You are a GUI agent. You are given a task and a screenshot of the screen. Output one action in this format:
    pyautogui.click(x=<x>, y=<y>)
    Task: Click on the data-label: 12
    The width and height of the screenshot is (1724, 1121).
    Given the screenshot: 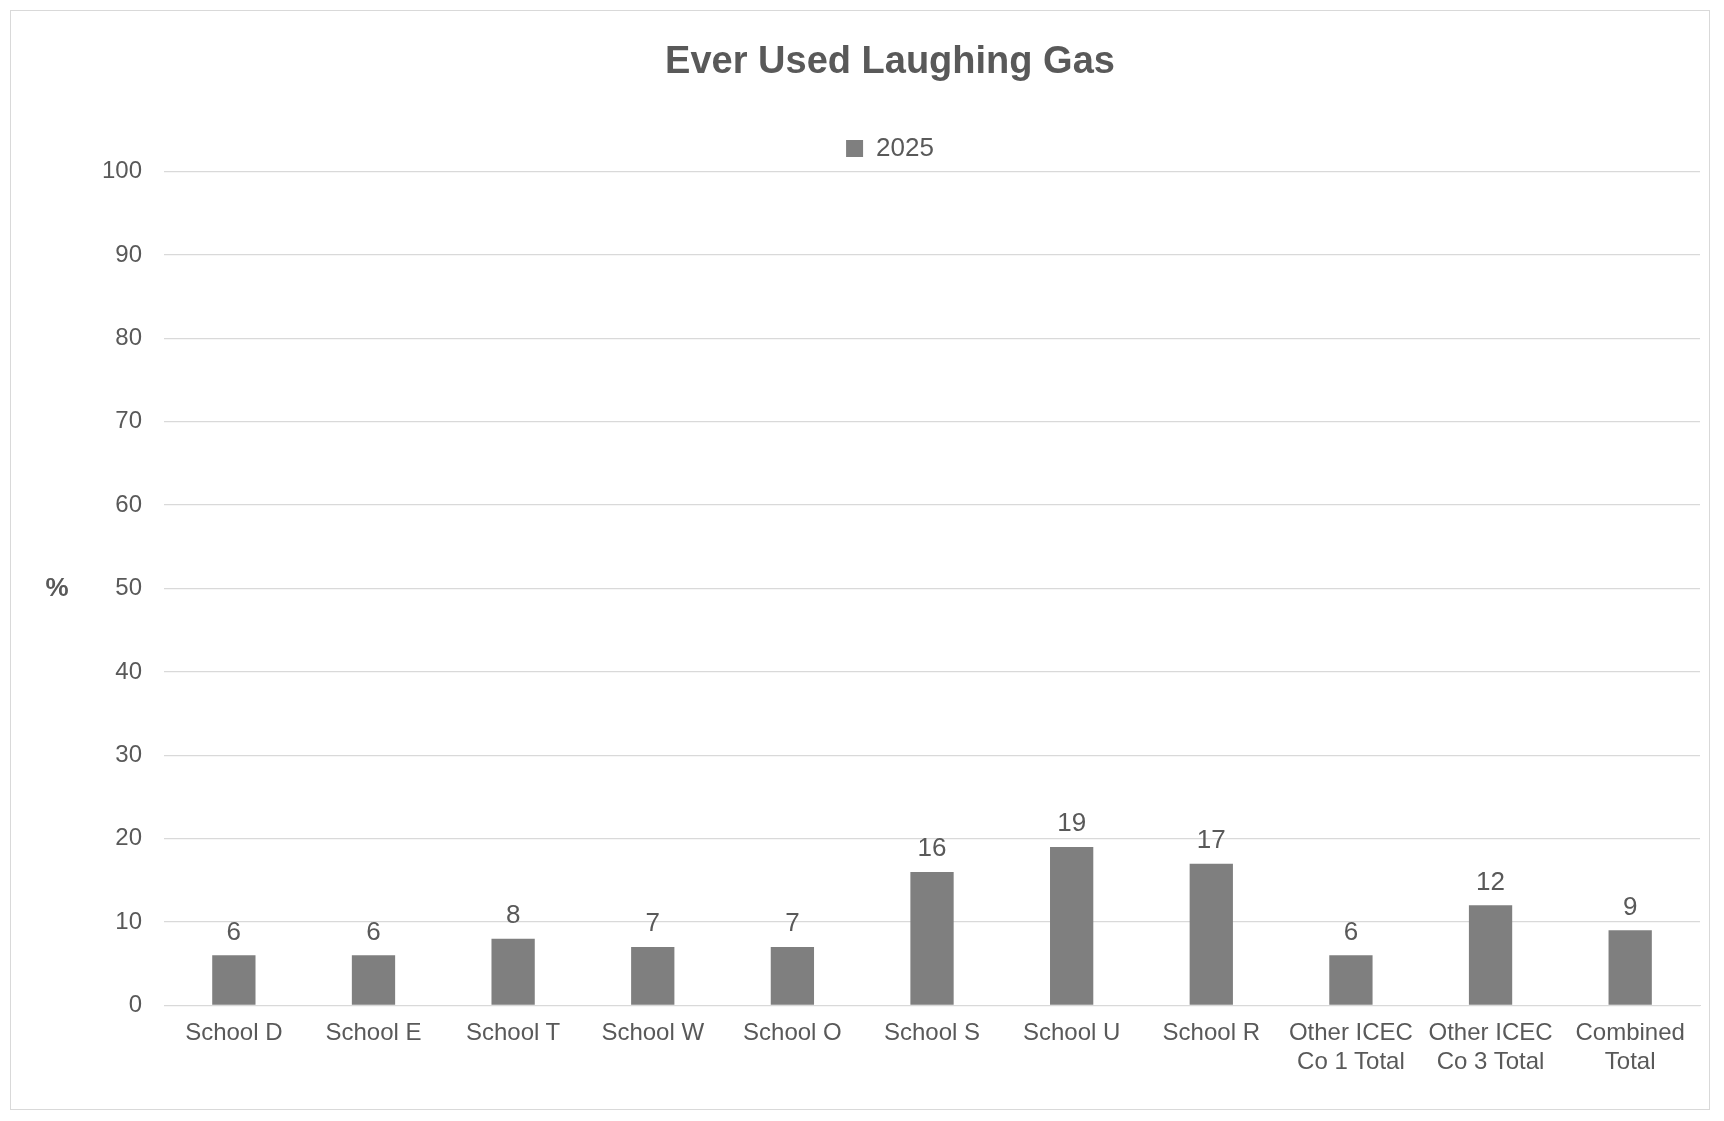 What is the action you would take?
    pyautogui.click(x=1491, y=880)
    